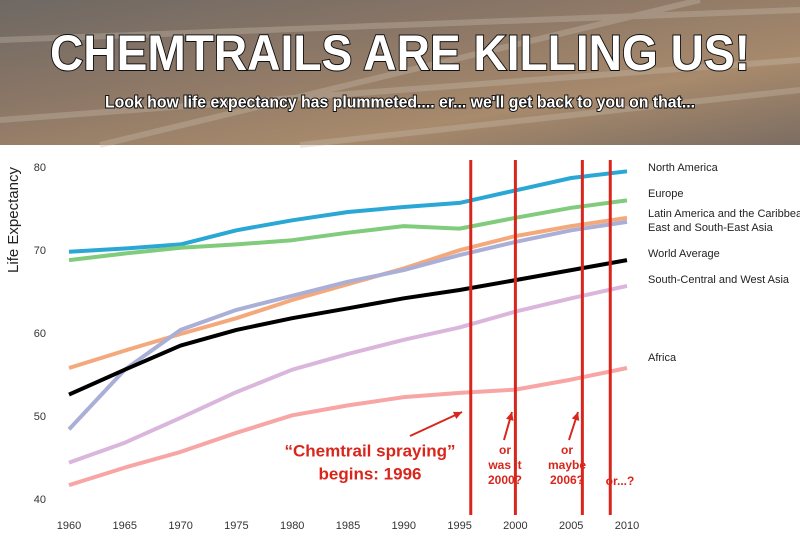 The height and width of the screenshot is (539, 800). What do you see at coordinates (711, 228) in the screenshot?
I see `legend-label: East and South-East Asia` at bounding box center [711, 228].